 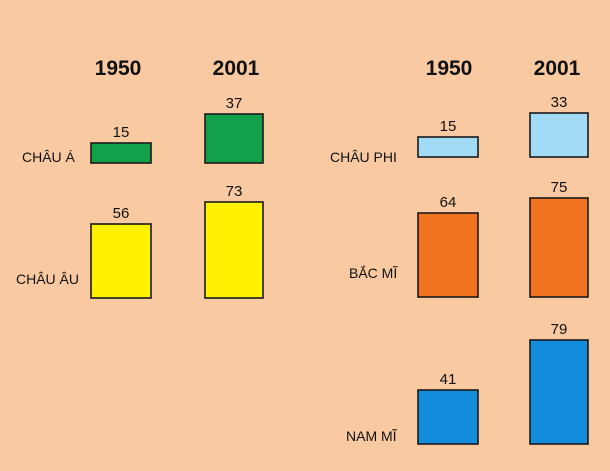 I want to click on value-label-chau-a-2001: 37, so click(x=234, y=103).